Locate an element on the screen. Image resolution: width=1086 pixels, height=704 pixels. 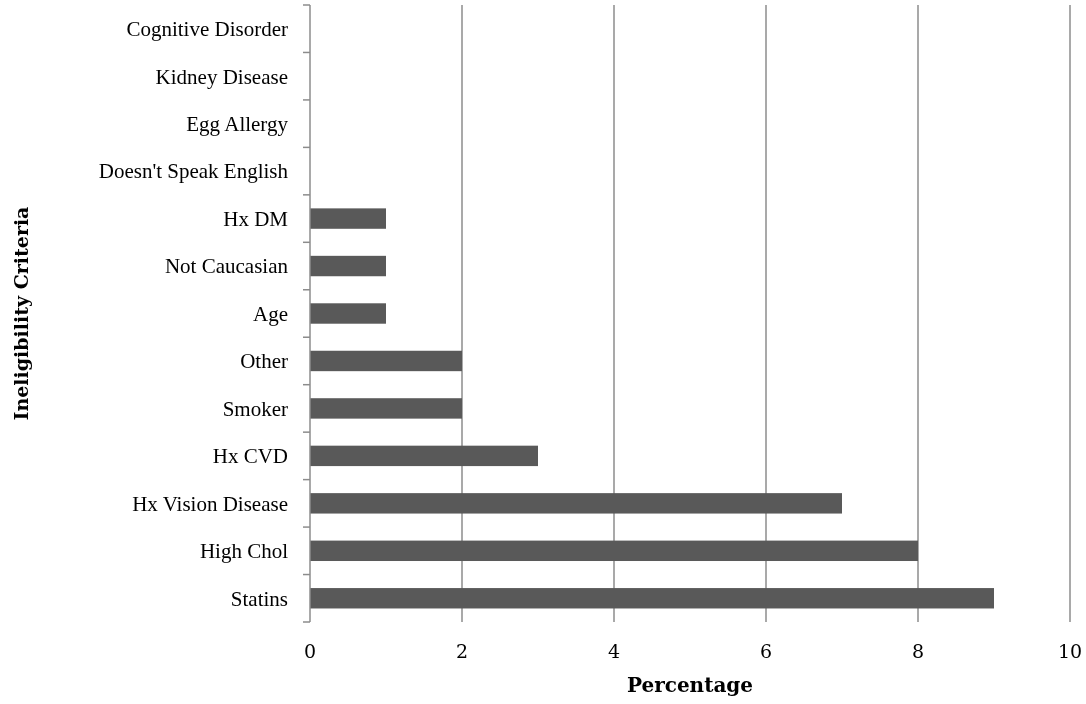
y-tick-label: Other is located at coordinates (264, 361).